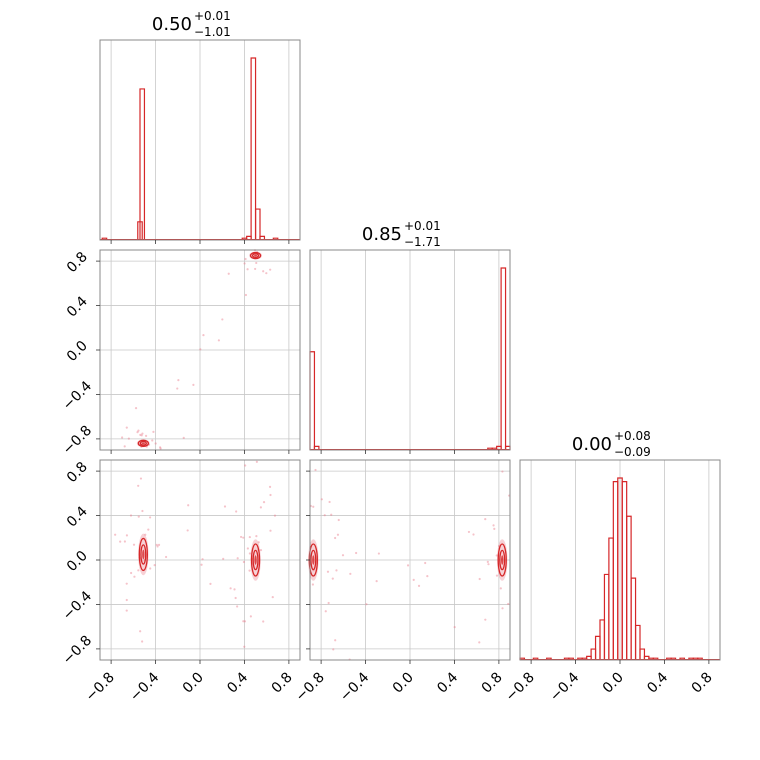  Describe the element at coordinates (200, 126) in the screenshot. I see `histogram-panel-1: 0.50 +0.01 −1.01` at that location.